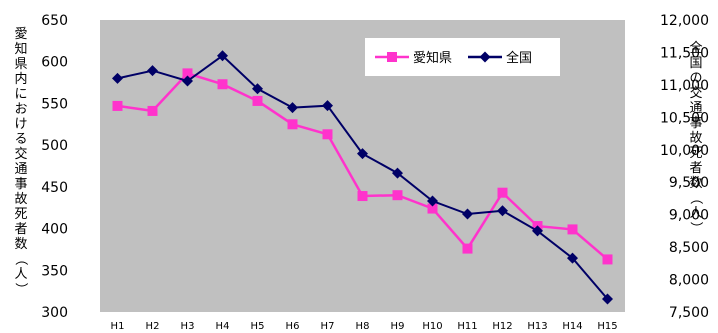 The height and width of the screenshot is (333, 718). What do you see at coordinates (684, 118) in the screenshot?
I see `right-tick-label: 10,500` at bounding box center [684, 118].